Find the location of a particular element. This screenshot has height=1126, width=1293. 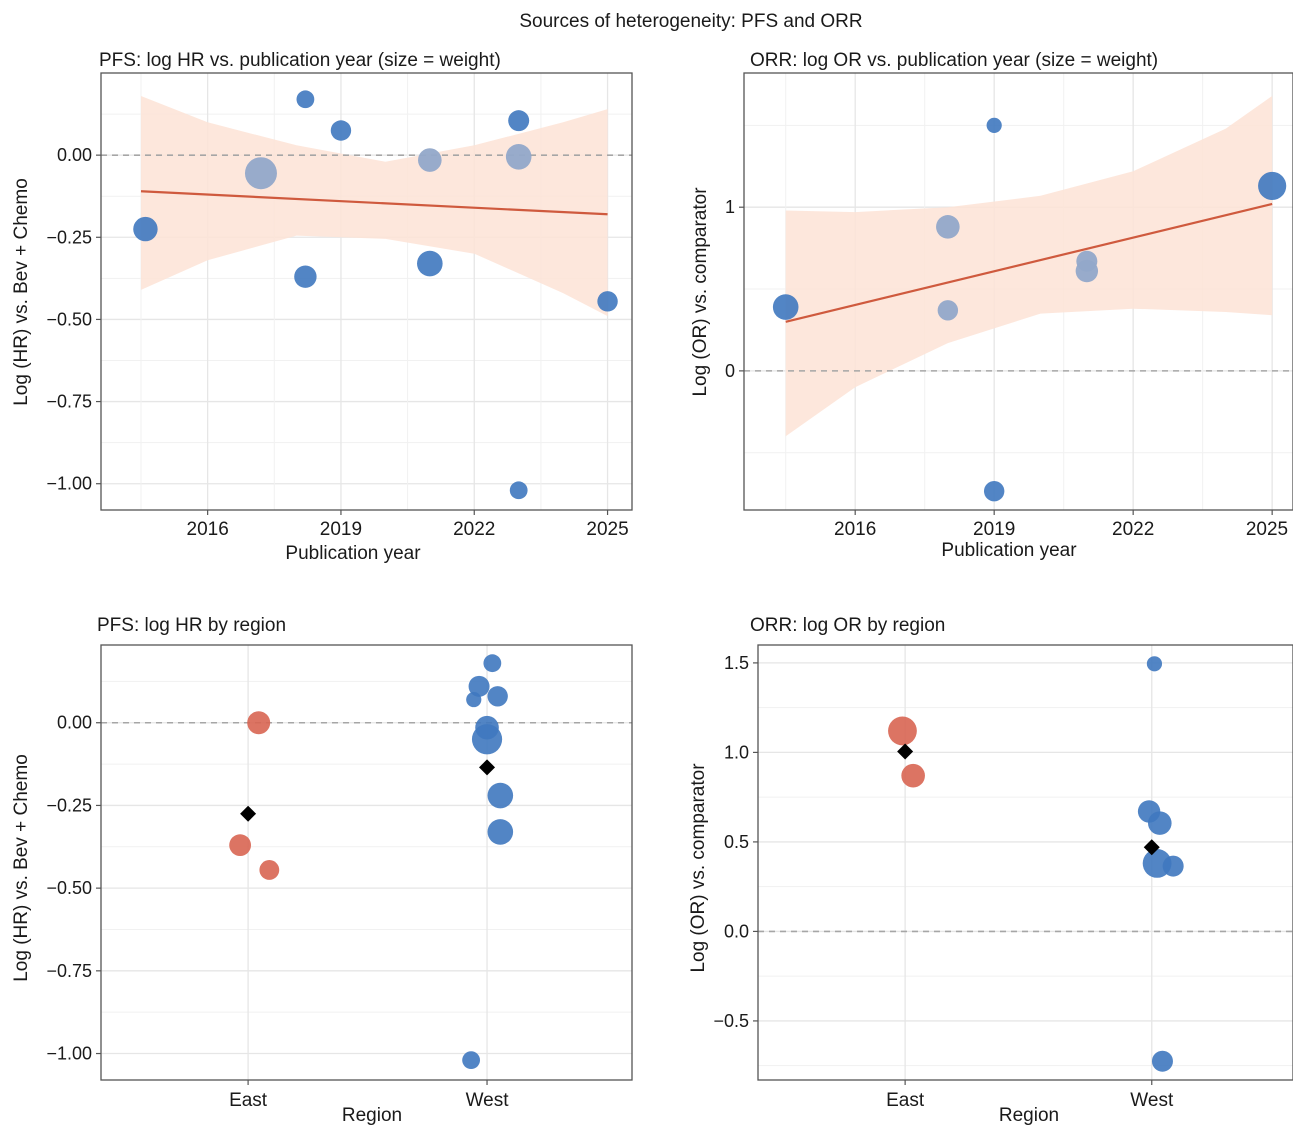

panel-title: ORR: log OR by region is located at coordinates (847, 625).